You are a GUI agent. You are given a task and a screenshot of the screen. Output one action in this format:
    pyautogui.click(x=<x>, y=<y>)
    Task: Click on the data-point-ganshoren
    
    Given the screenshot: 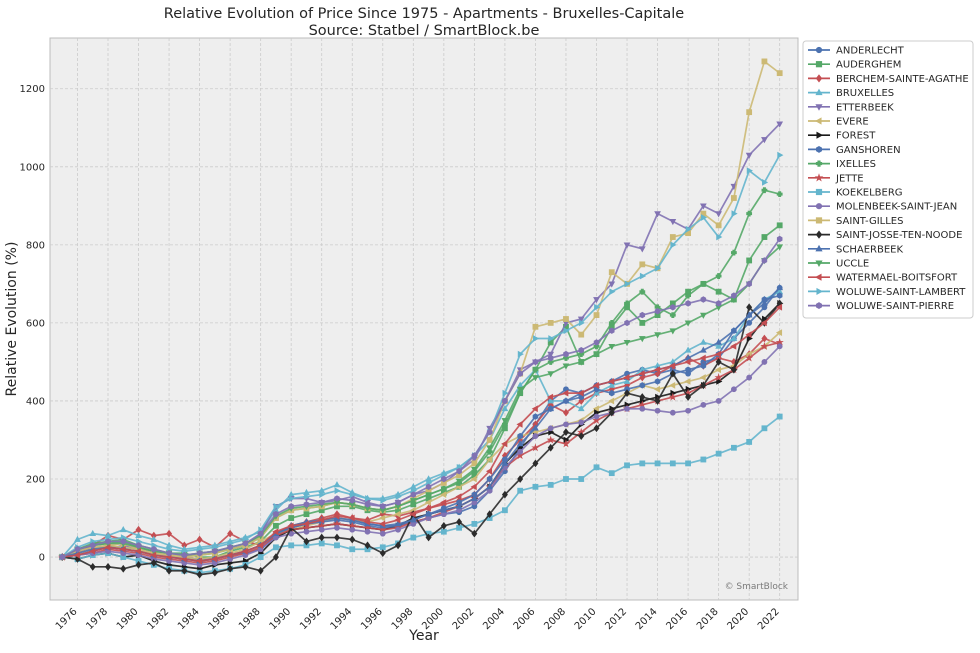 What is the action you would take?
    pyautogui.click(x=535, y=416)
    